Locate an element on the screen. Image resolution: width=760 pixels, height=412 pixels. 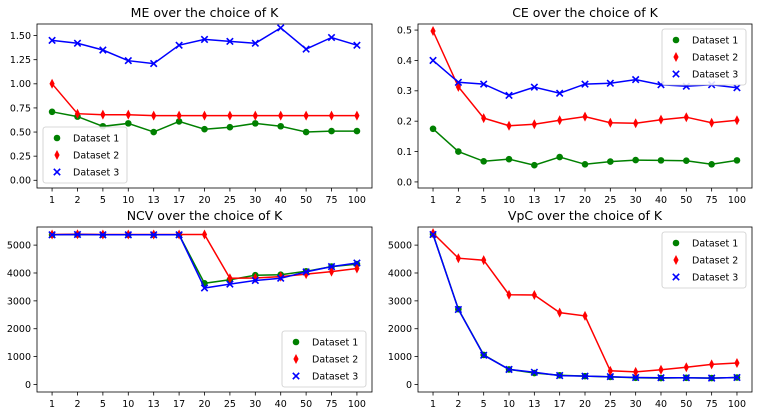
x-tick-label: 2 is located at coordinates (458, 200).